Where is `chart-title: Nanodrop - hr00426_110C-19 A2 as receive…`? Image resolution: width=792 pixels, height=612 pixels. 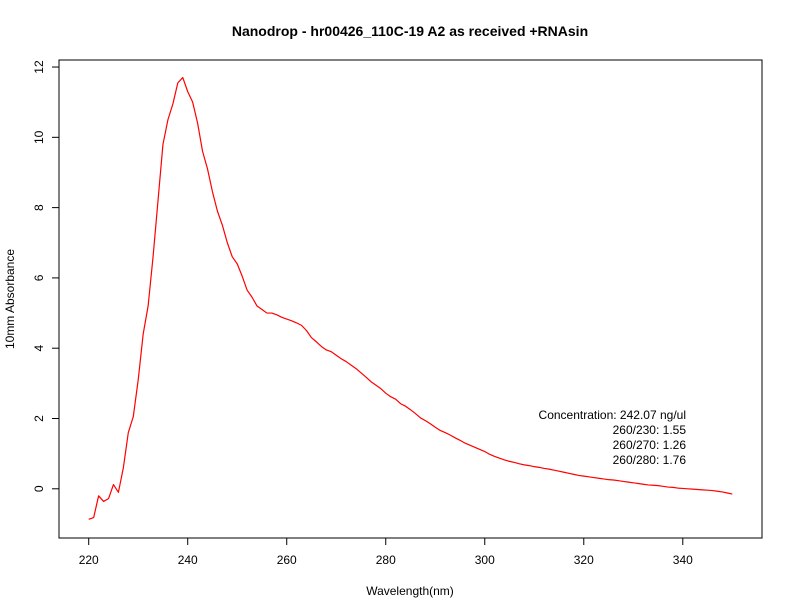 chart-title: Nanodrop - hr00426_110C-19 A2 as receive… is located at coordinates (410, 31).